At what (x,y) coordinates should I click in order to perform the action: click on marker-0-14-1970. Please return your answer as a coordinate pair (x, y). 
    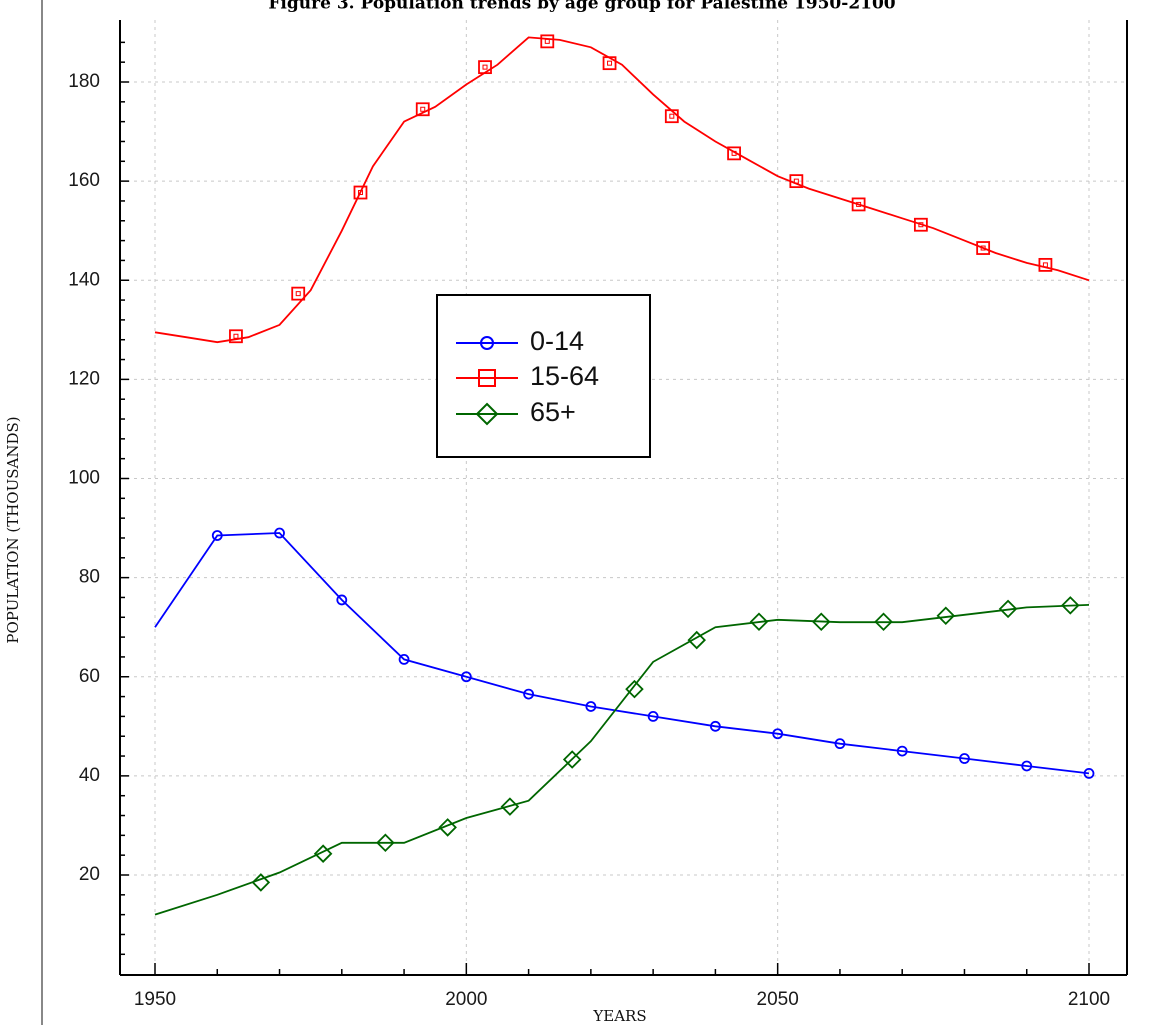
    Looking at the image, I should click on (279, 533).